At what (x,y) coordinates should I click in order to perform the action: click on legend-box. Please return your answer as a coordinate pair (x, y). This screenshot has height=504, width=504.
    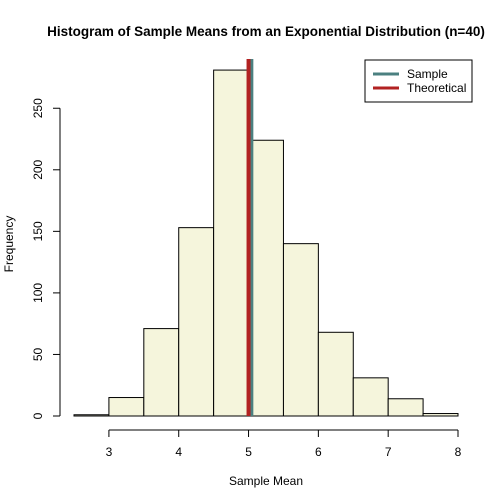
    Looking at the image, I should click on (418, 81).